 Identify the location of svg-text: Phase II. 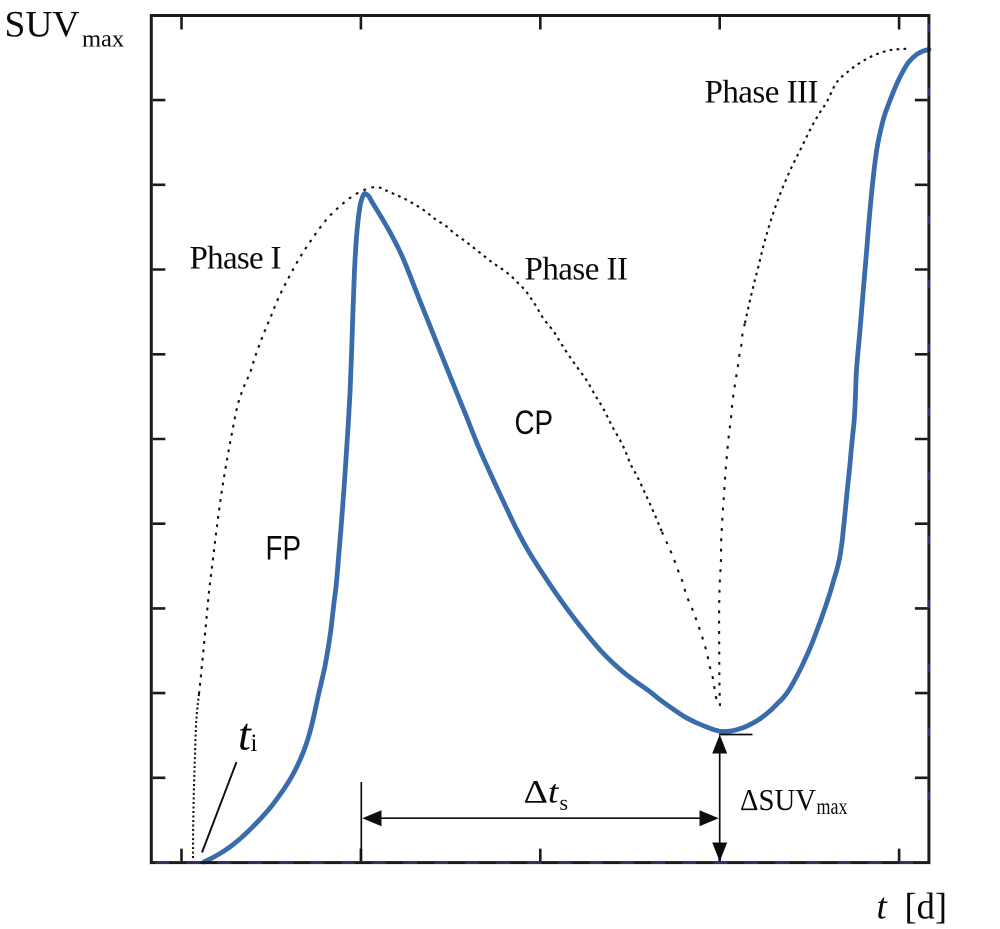
(577, 269).